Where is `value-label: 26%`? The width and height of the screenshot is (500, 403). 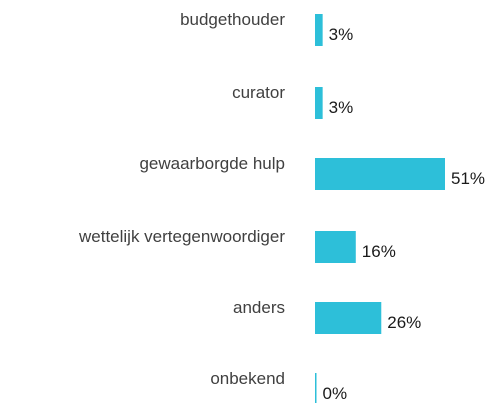
value-label: 26% is located at coordinates (404, 322).